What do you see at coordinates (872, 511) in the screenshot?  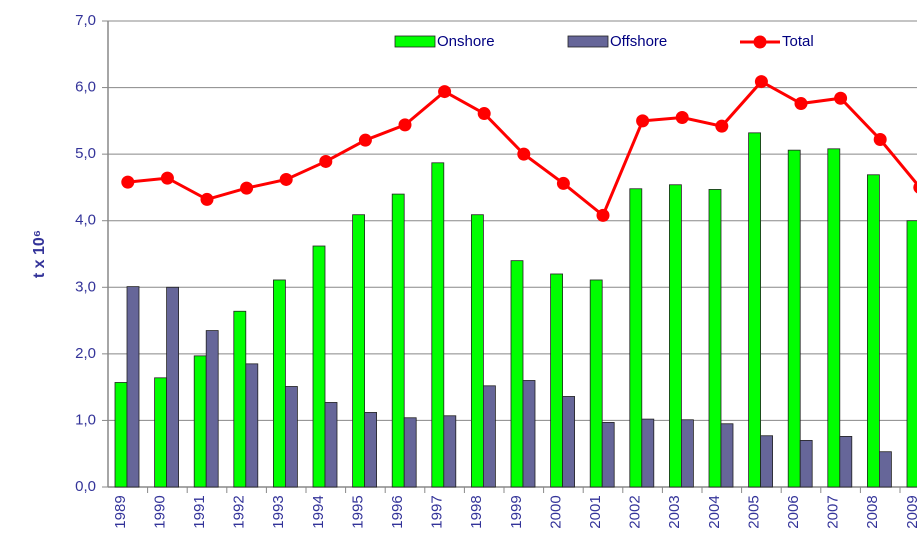 I see `x-tick-label: 2008` at bounding box center [872, 511].